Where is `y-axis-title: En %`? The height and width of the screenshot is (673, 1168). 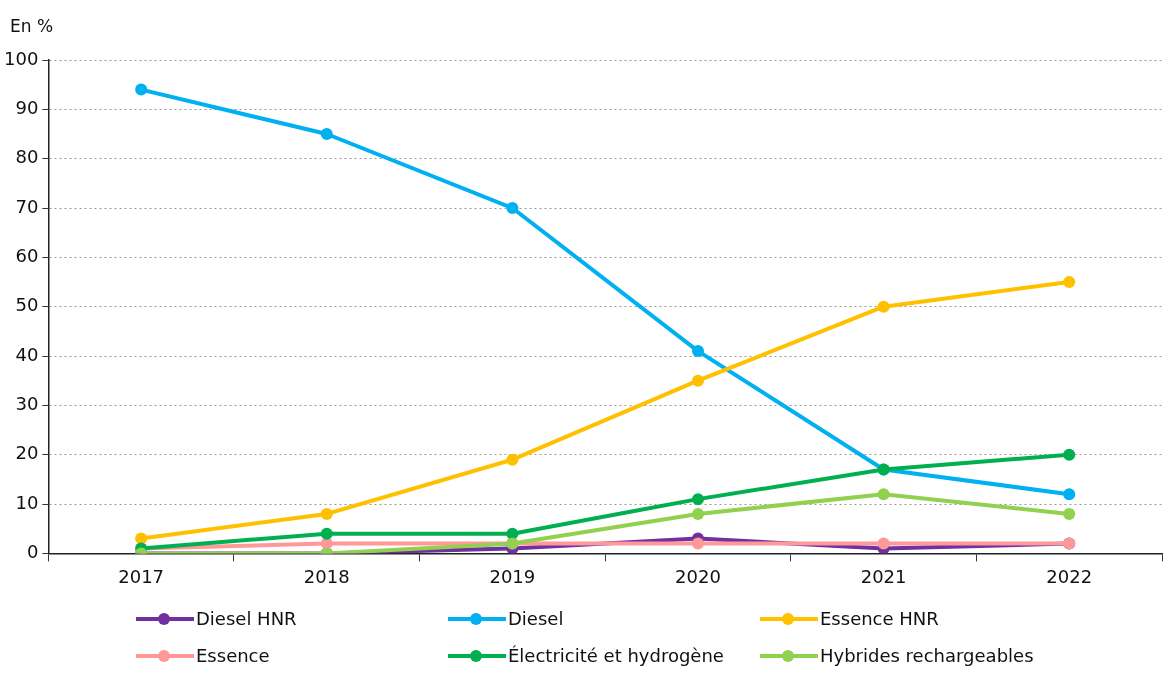
y-axis-title: En % is located at coordinates (32, 26).